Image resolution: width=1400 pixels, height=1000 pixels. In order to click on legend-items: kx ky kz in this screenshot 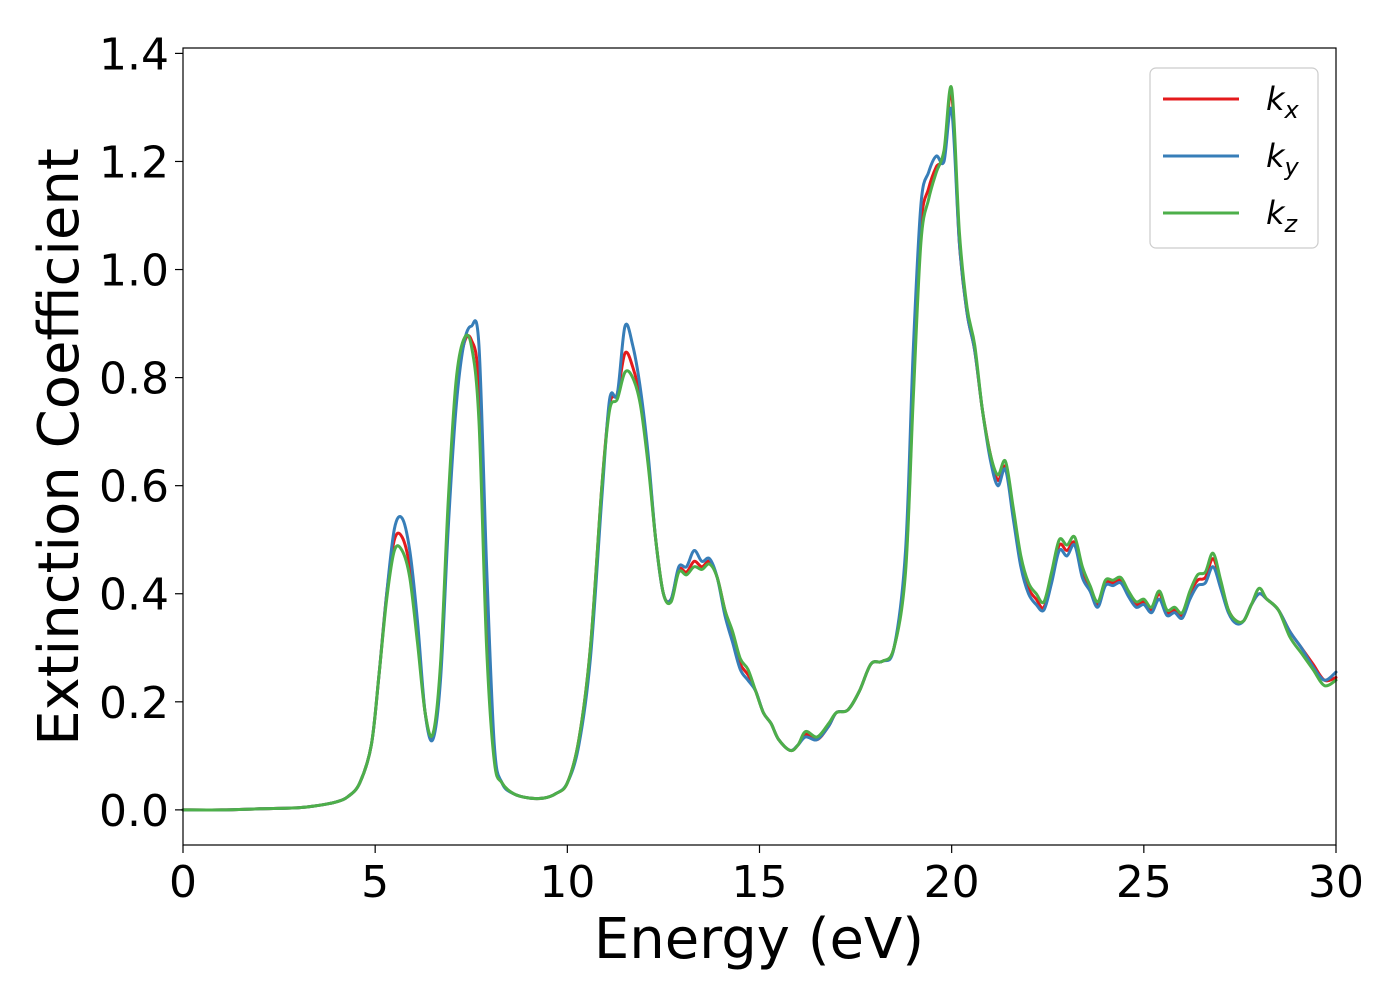, I will do `click(1231, 159)`.